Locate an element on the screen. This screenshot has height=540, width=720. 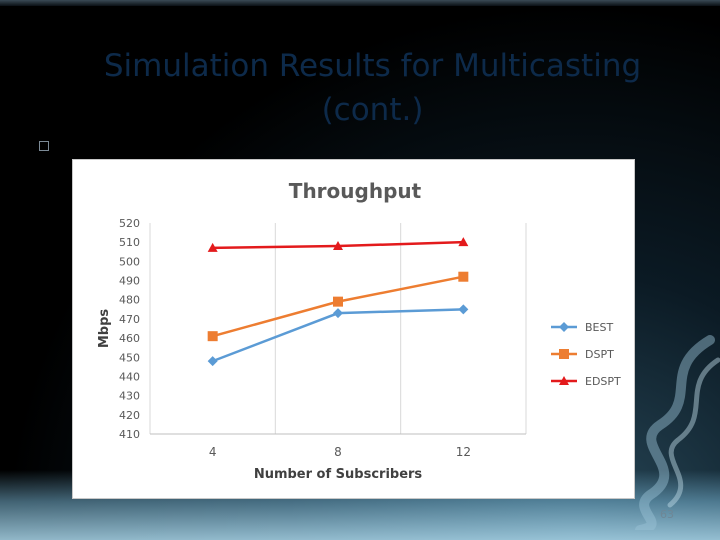
y-tick-label: 440 is located at coordinates (129, 376).